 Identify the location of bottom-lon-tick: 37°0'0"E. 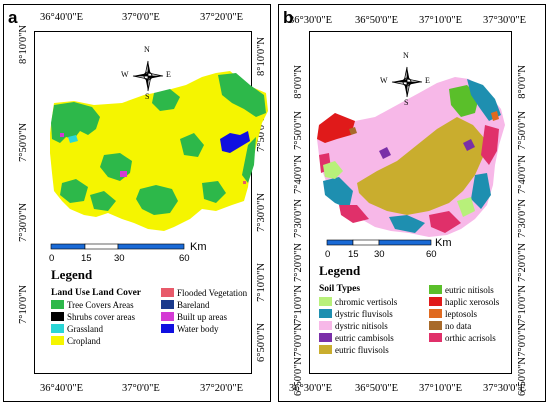
(141, 388).